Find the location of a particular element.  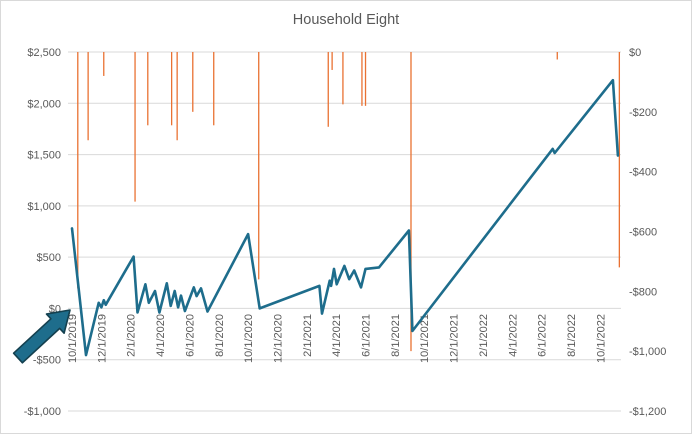

svg-text: 6/1/2021 is located at coordinates (367, 335).